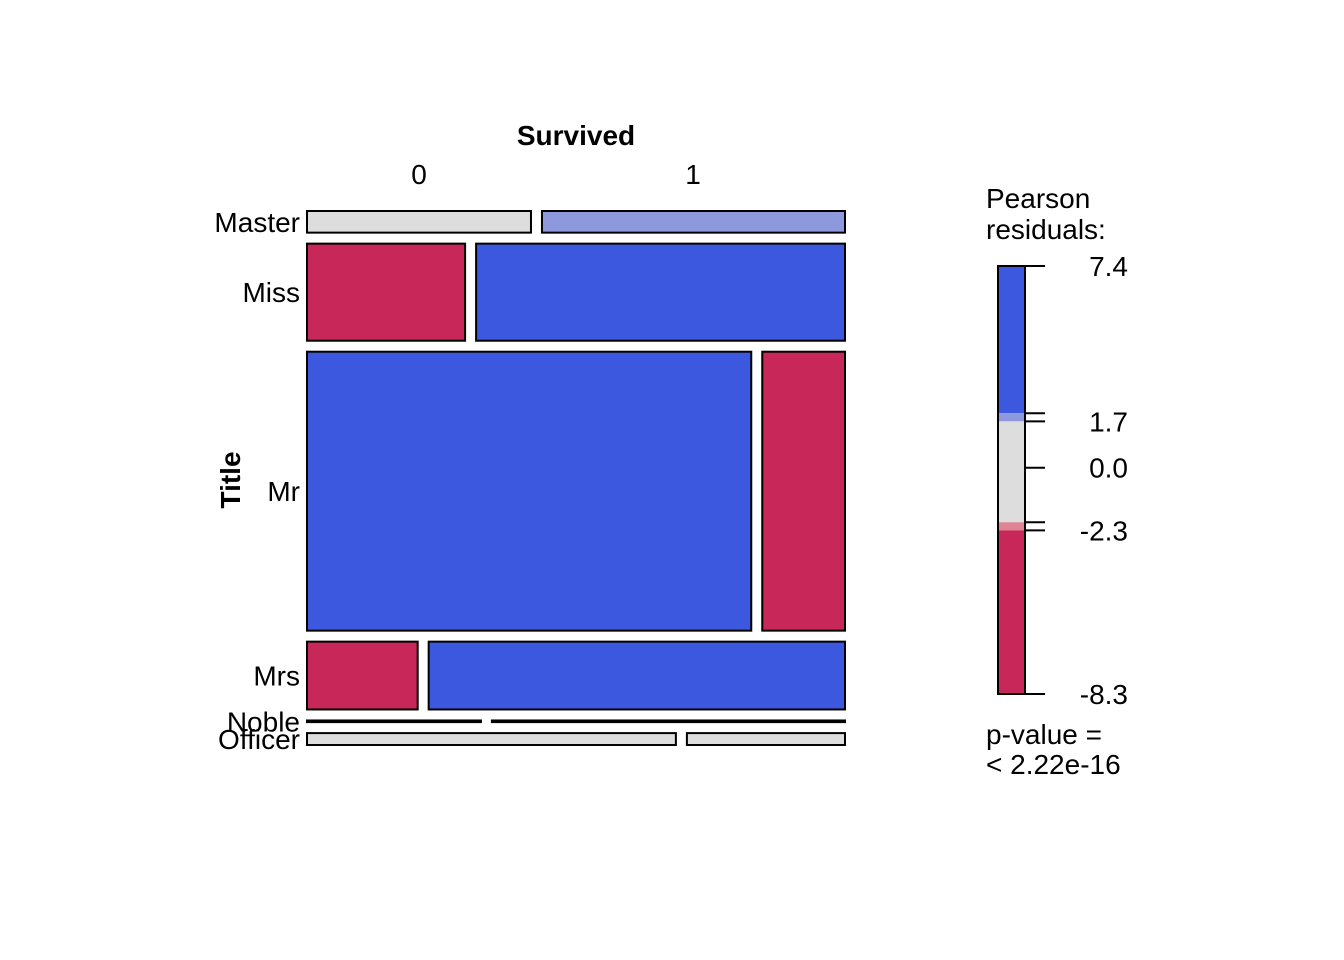 The height and width of the screenshot is (960, 1344). Describe the element at coordinates (1076, 480) in the screenshot. I see `legend-axis: 7.4 1.7 0.0 -2.3 -8.3` at that location.